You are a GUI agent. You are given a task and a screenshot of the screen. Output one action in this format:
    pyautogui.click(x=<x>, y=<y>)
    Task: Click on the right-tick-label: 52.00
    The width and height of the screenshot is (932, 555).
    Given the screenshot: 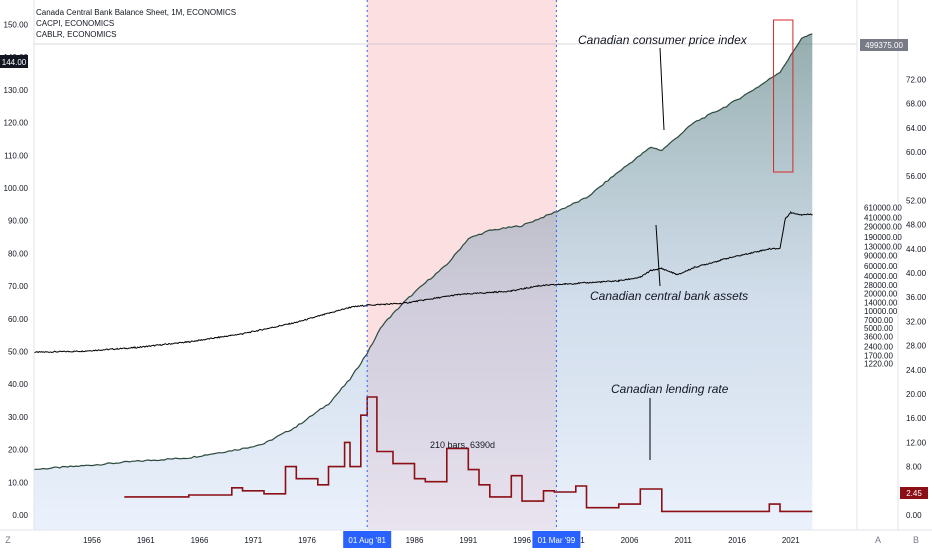 What is the action you would take?
    pyautogui.click(x=916, y=200)
    